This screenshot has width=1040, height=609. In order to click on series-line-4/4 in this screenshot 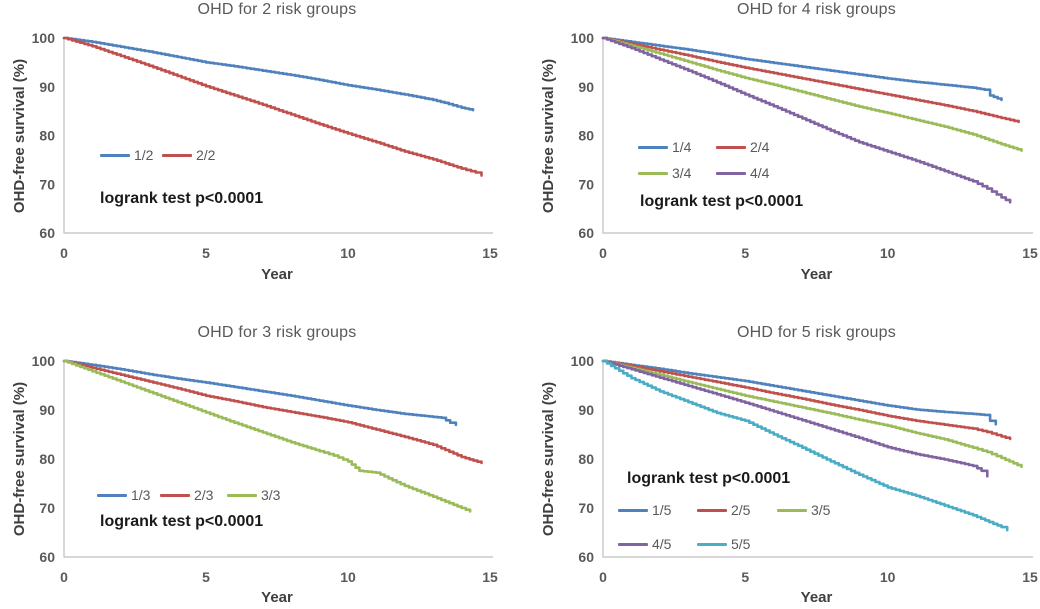, I will do `click(806, 120)`.